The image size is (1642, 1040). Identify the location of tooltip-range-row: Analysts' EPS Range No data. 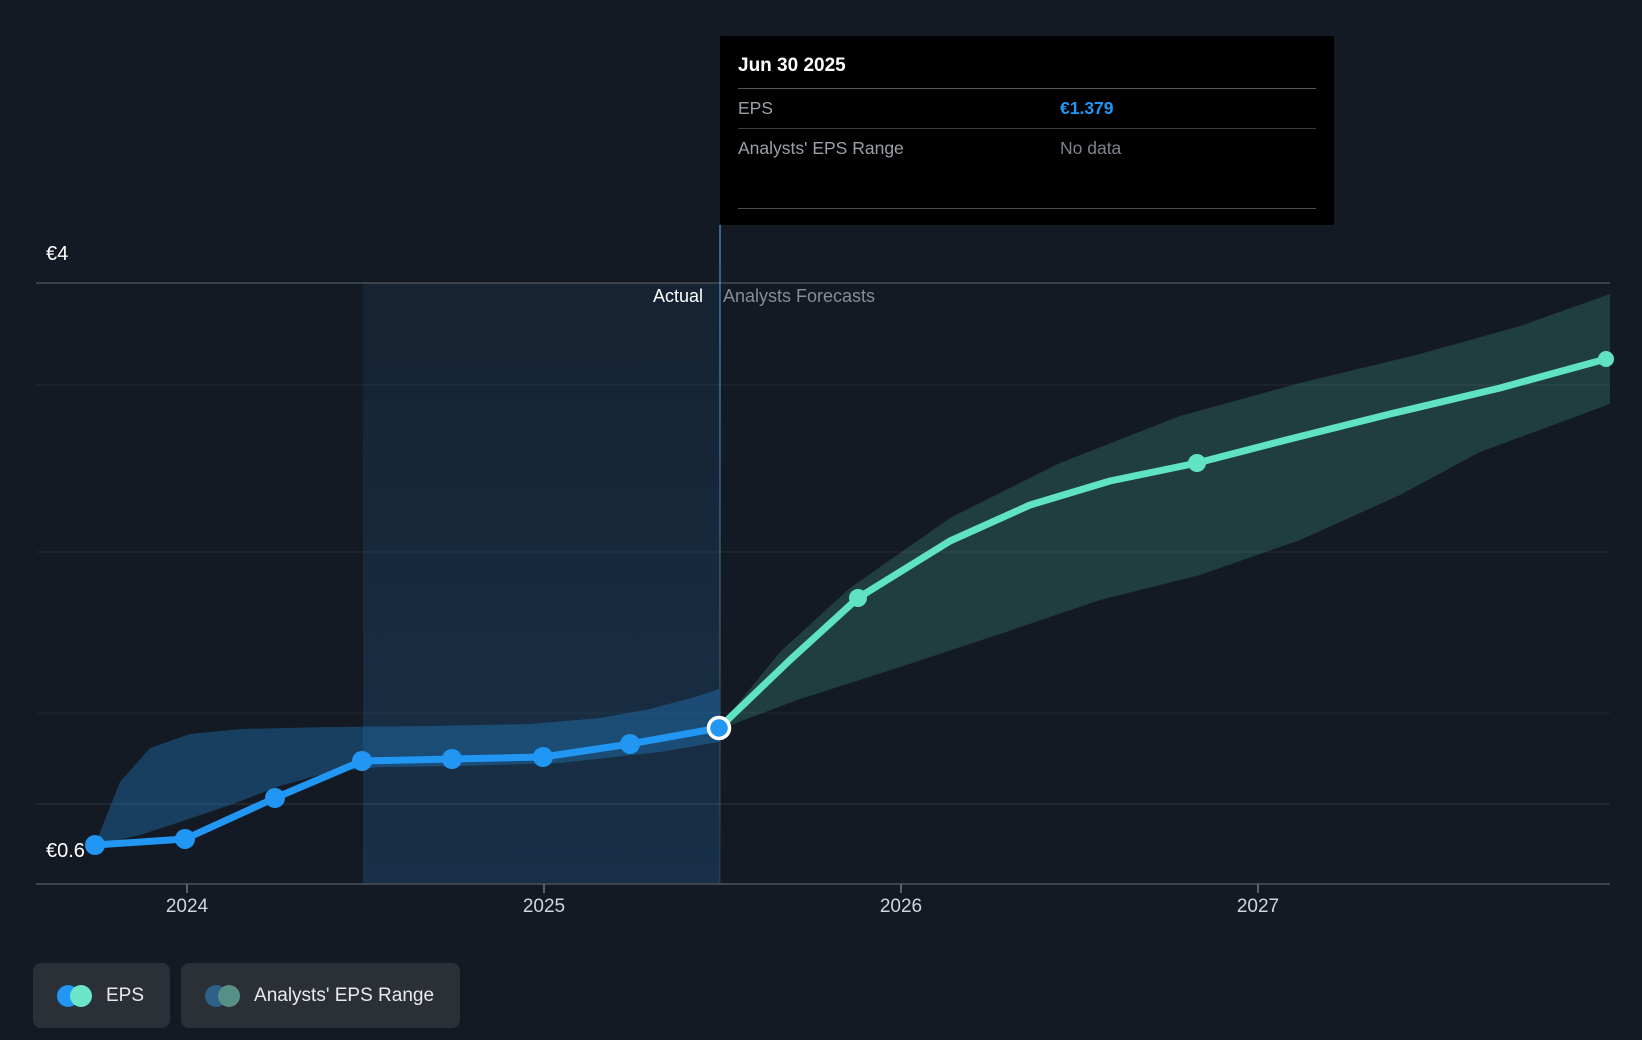
(1027, 148).